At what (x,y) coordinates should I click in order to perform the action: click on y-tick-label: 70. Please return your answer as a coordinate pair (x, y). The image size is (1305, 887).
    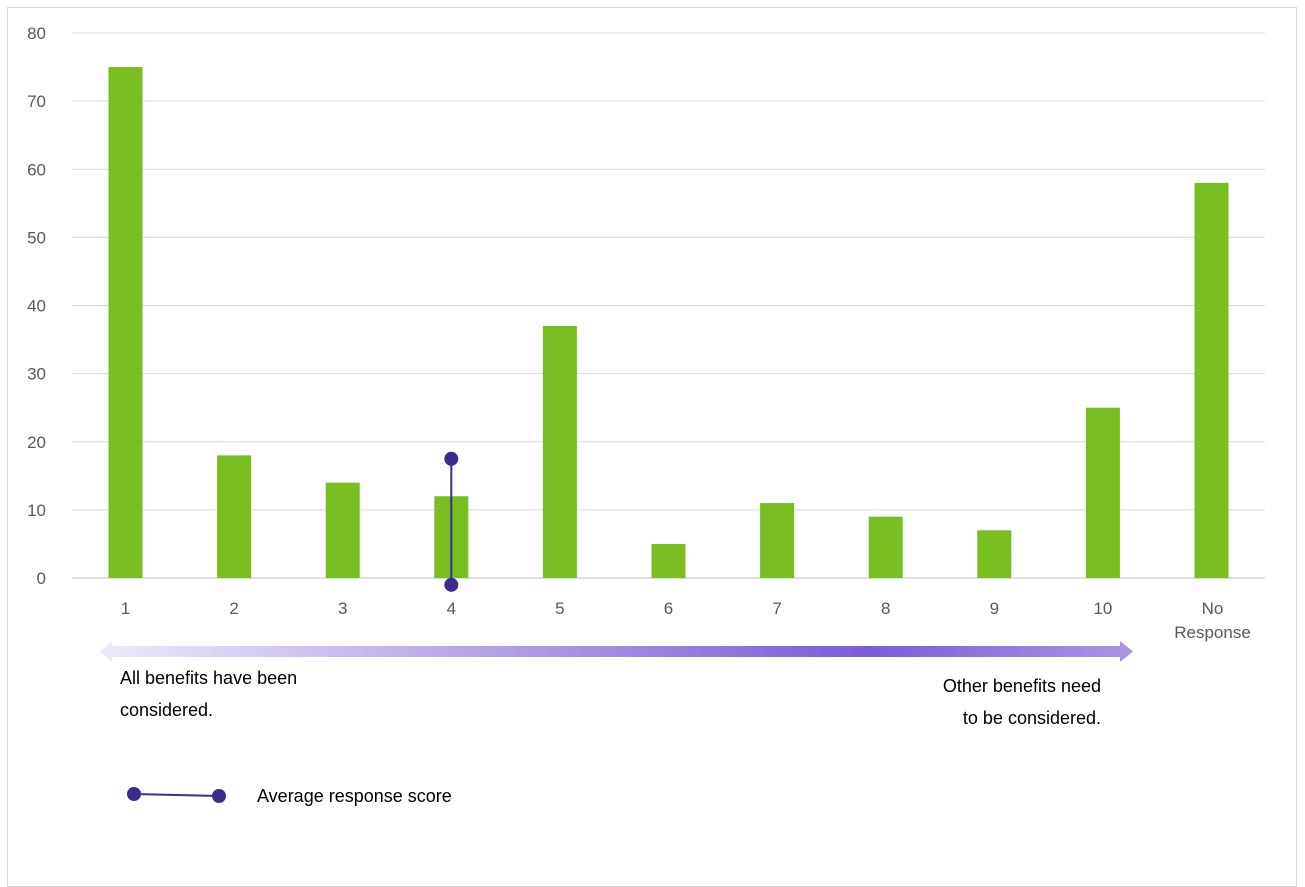
    Looking at the image, I should click on (36, 101).